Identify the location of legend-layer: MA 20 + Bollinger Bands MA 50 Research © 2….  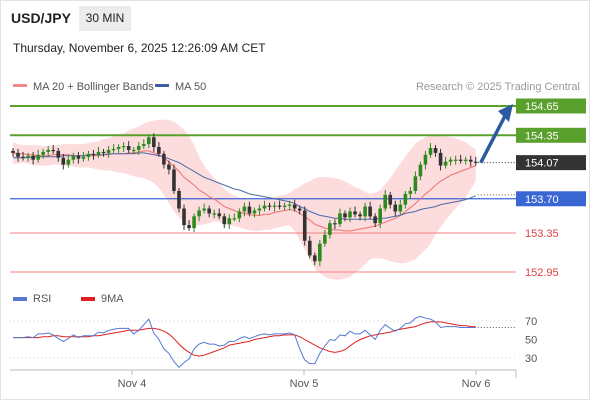
(296, 87).